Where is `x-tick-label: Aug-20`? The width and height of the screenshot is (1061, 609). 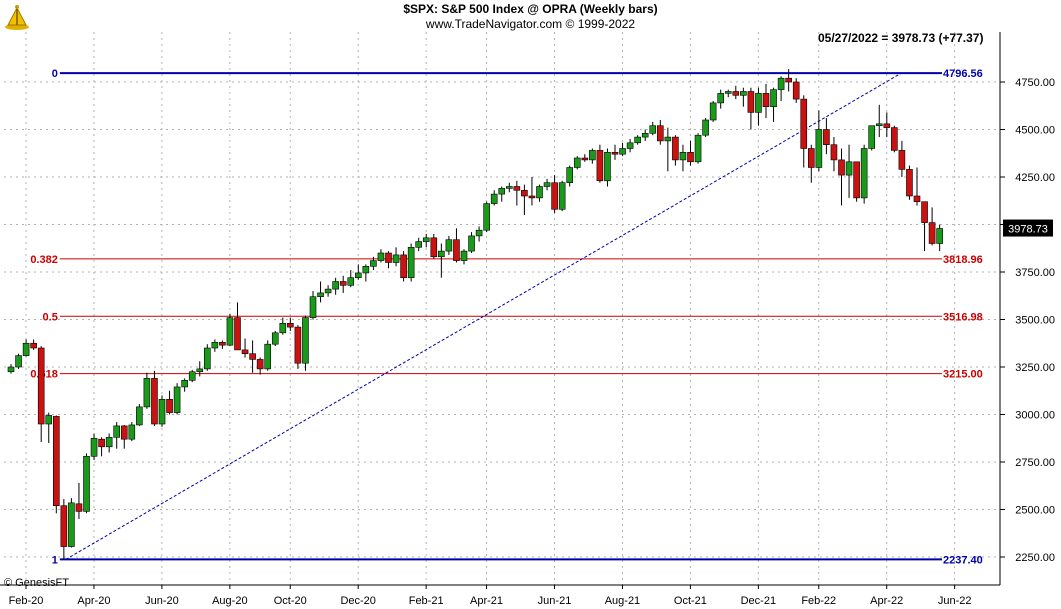 x-tick-label: Aug-20 is located at coordinates (229, 601).